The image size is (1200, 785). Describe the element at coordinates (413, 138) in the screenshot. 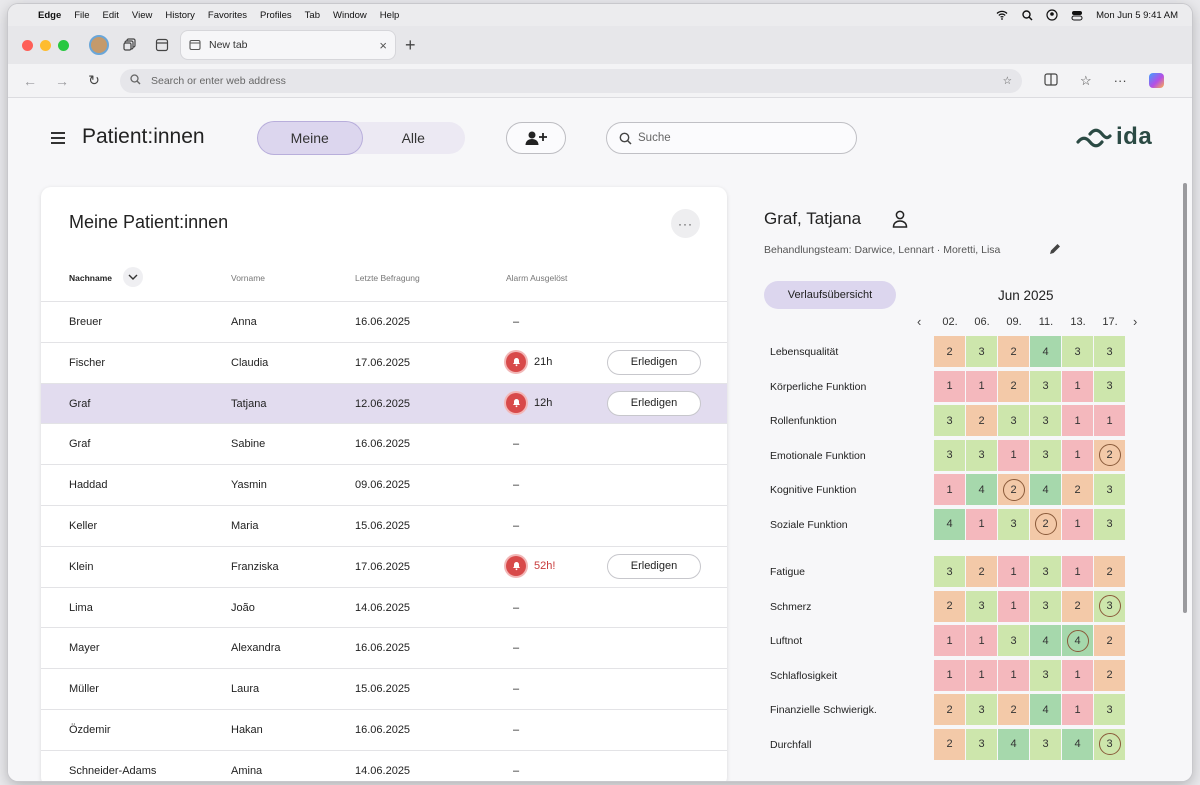

I see `segment-all: Alle` at that location.